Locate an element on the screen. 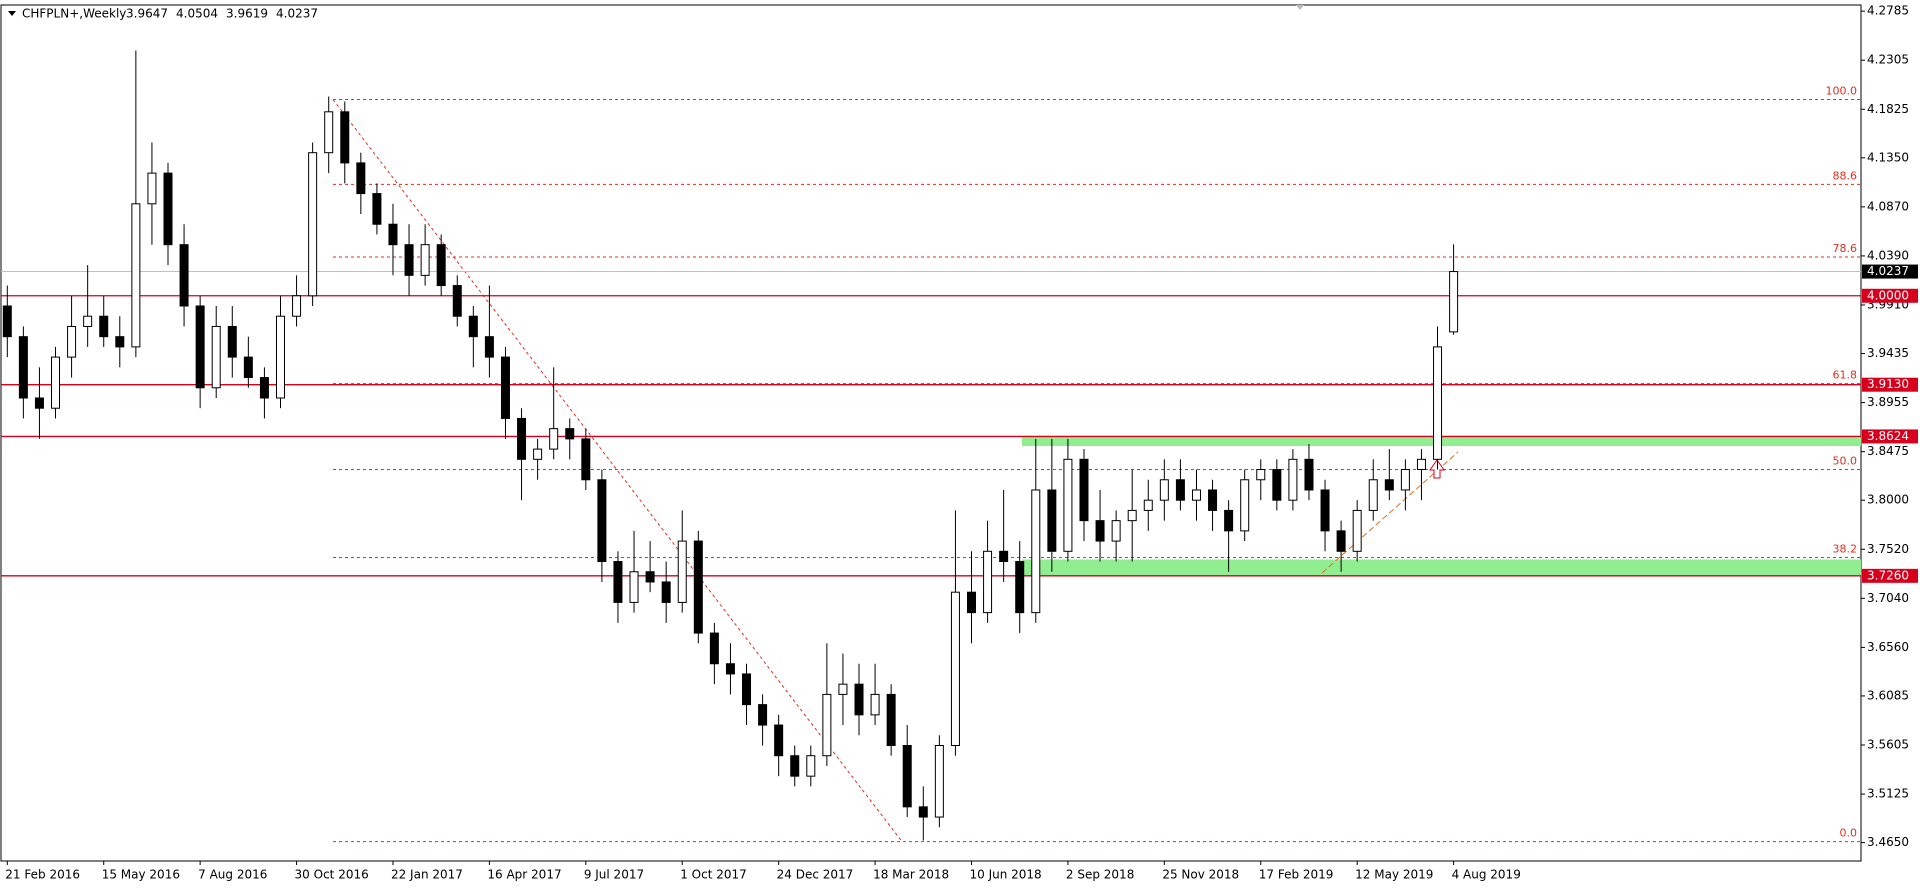  x-tick-label: 24 Dec 2017 is located at coordinates (815, 875).